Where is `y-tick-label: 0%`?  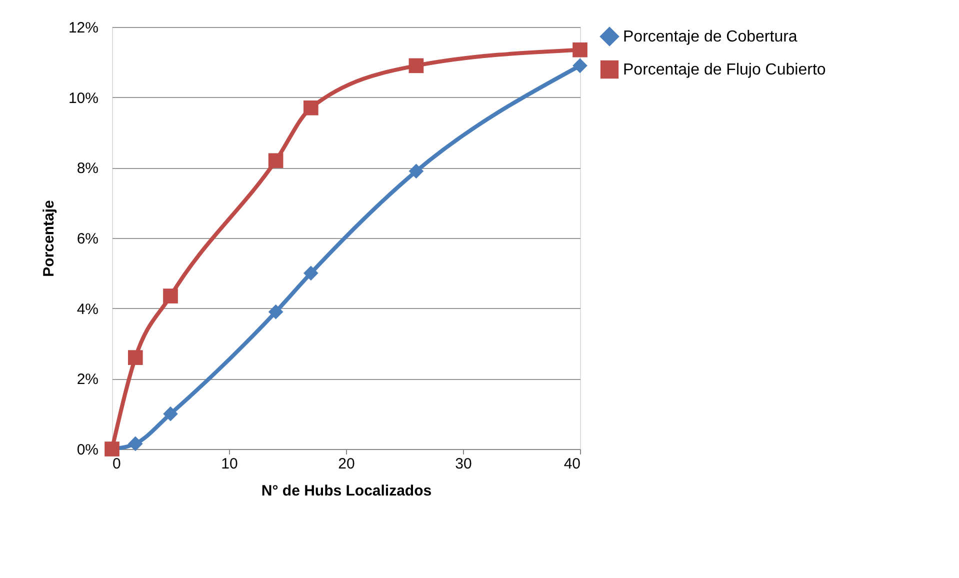 y-tick-label: 0% is located at coordinates (87, 450).